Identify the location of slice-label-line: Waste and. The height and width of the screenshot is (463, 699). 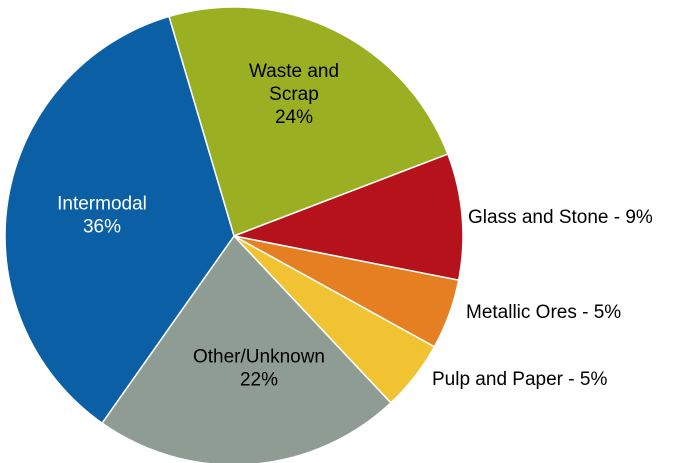
(294, 71).